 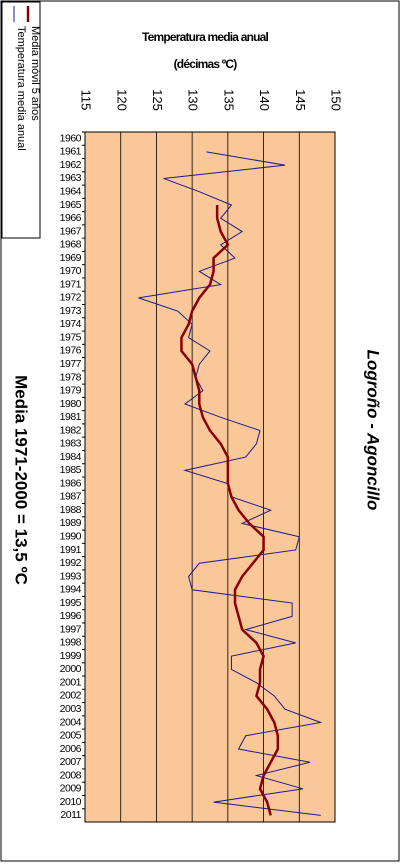 What do you see at coordinates (71, 271) in the screenshot?
I see `y-tick-label: 1970` at bounding box center [71, 271].